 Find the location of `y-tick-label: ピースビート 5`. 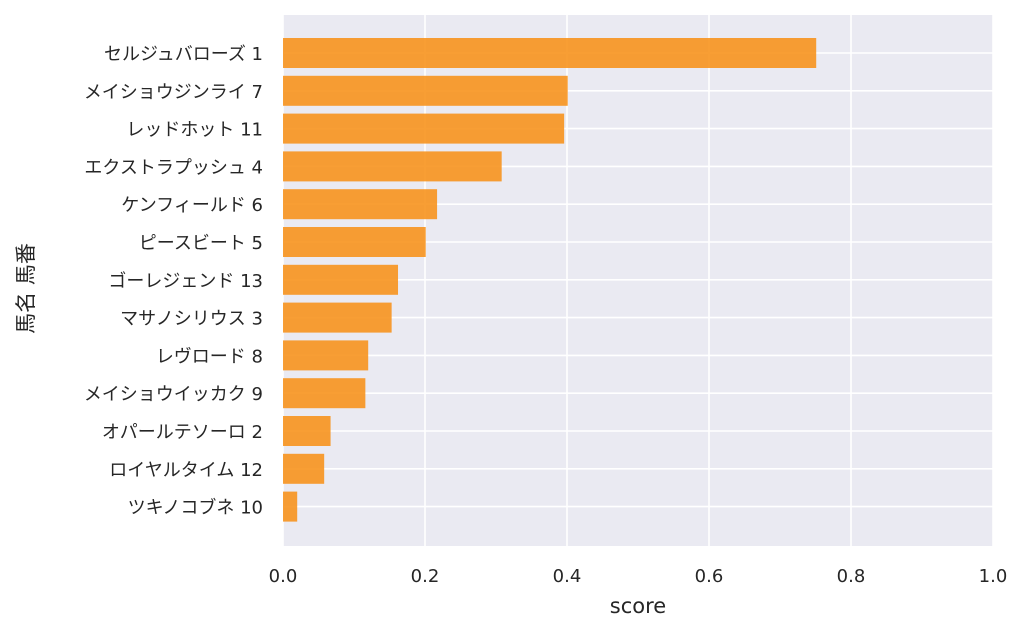

y-tick-label: ピースビート 5 is located at coordinates (201, 243).